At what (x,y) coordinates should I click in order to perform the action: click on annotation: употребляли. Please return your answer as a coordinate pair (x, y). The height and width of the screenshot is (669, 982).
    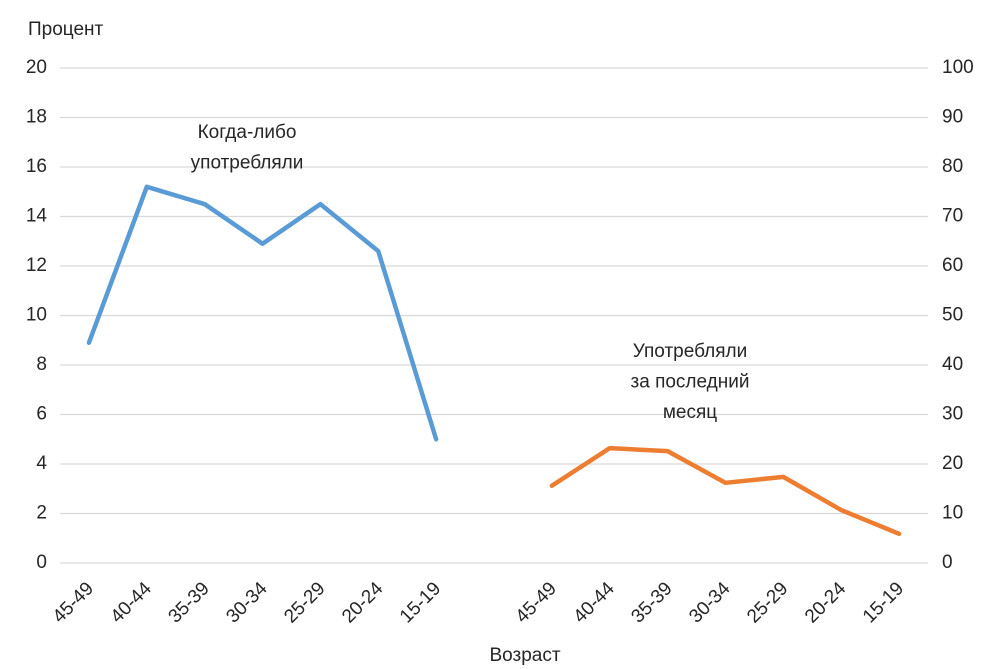
    Looking at the image, I should click on (247, 163).